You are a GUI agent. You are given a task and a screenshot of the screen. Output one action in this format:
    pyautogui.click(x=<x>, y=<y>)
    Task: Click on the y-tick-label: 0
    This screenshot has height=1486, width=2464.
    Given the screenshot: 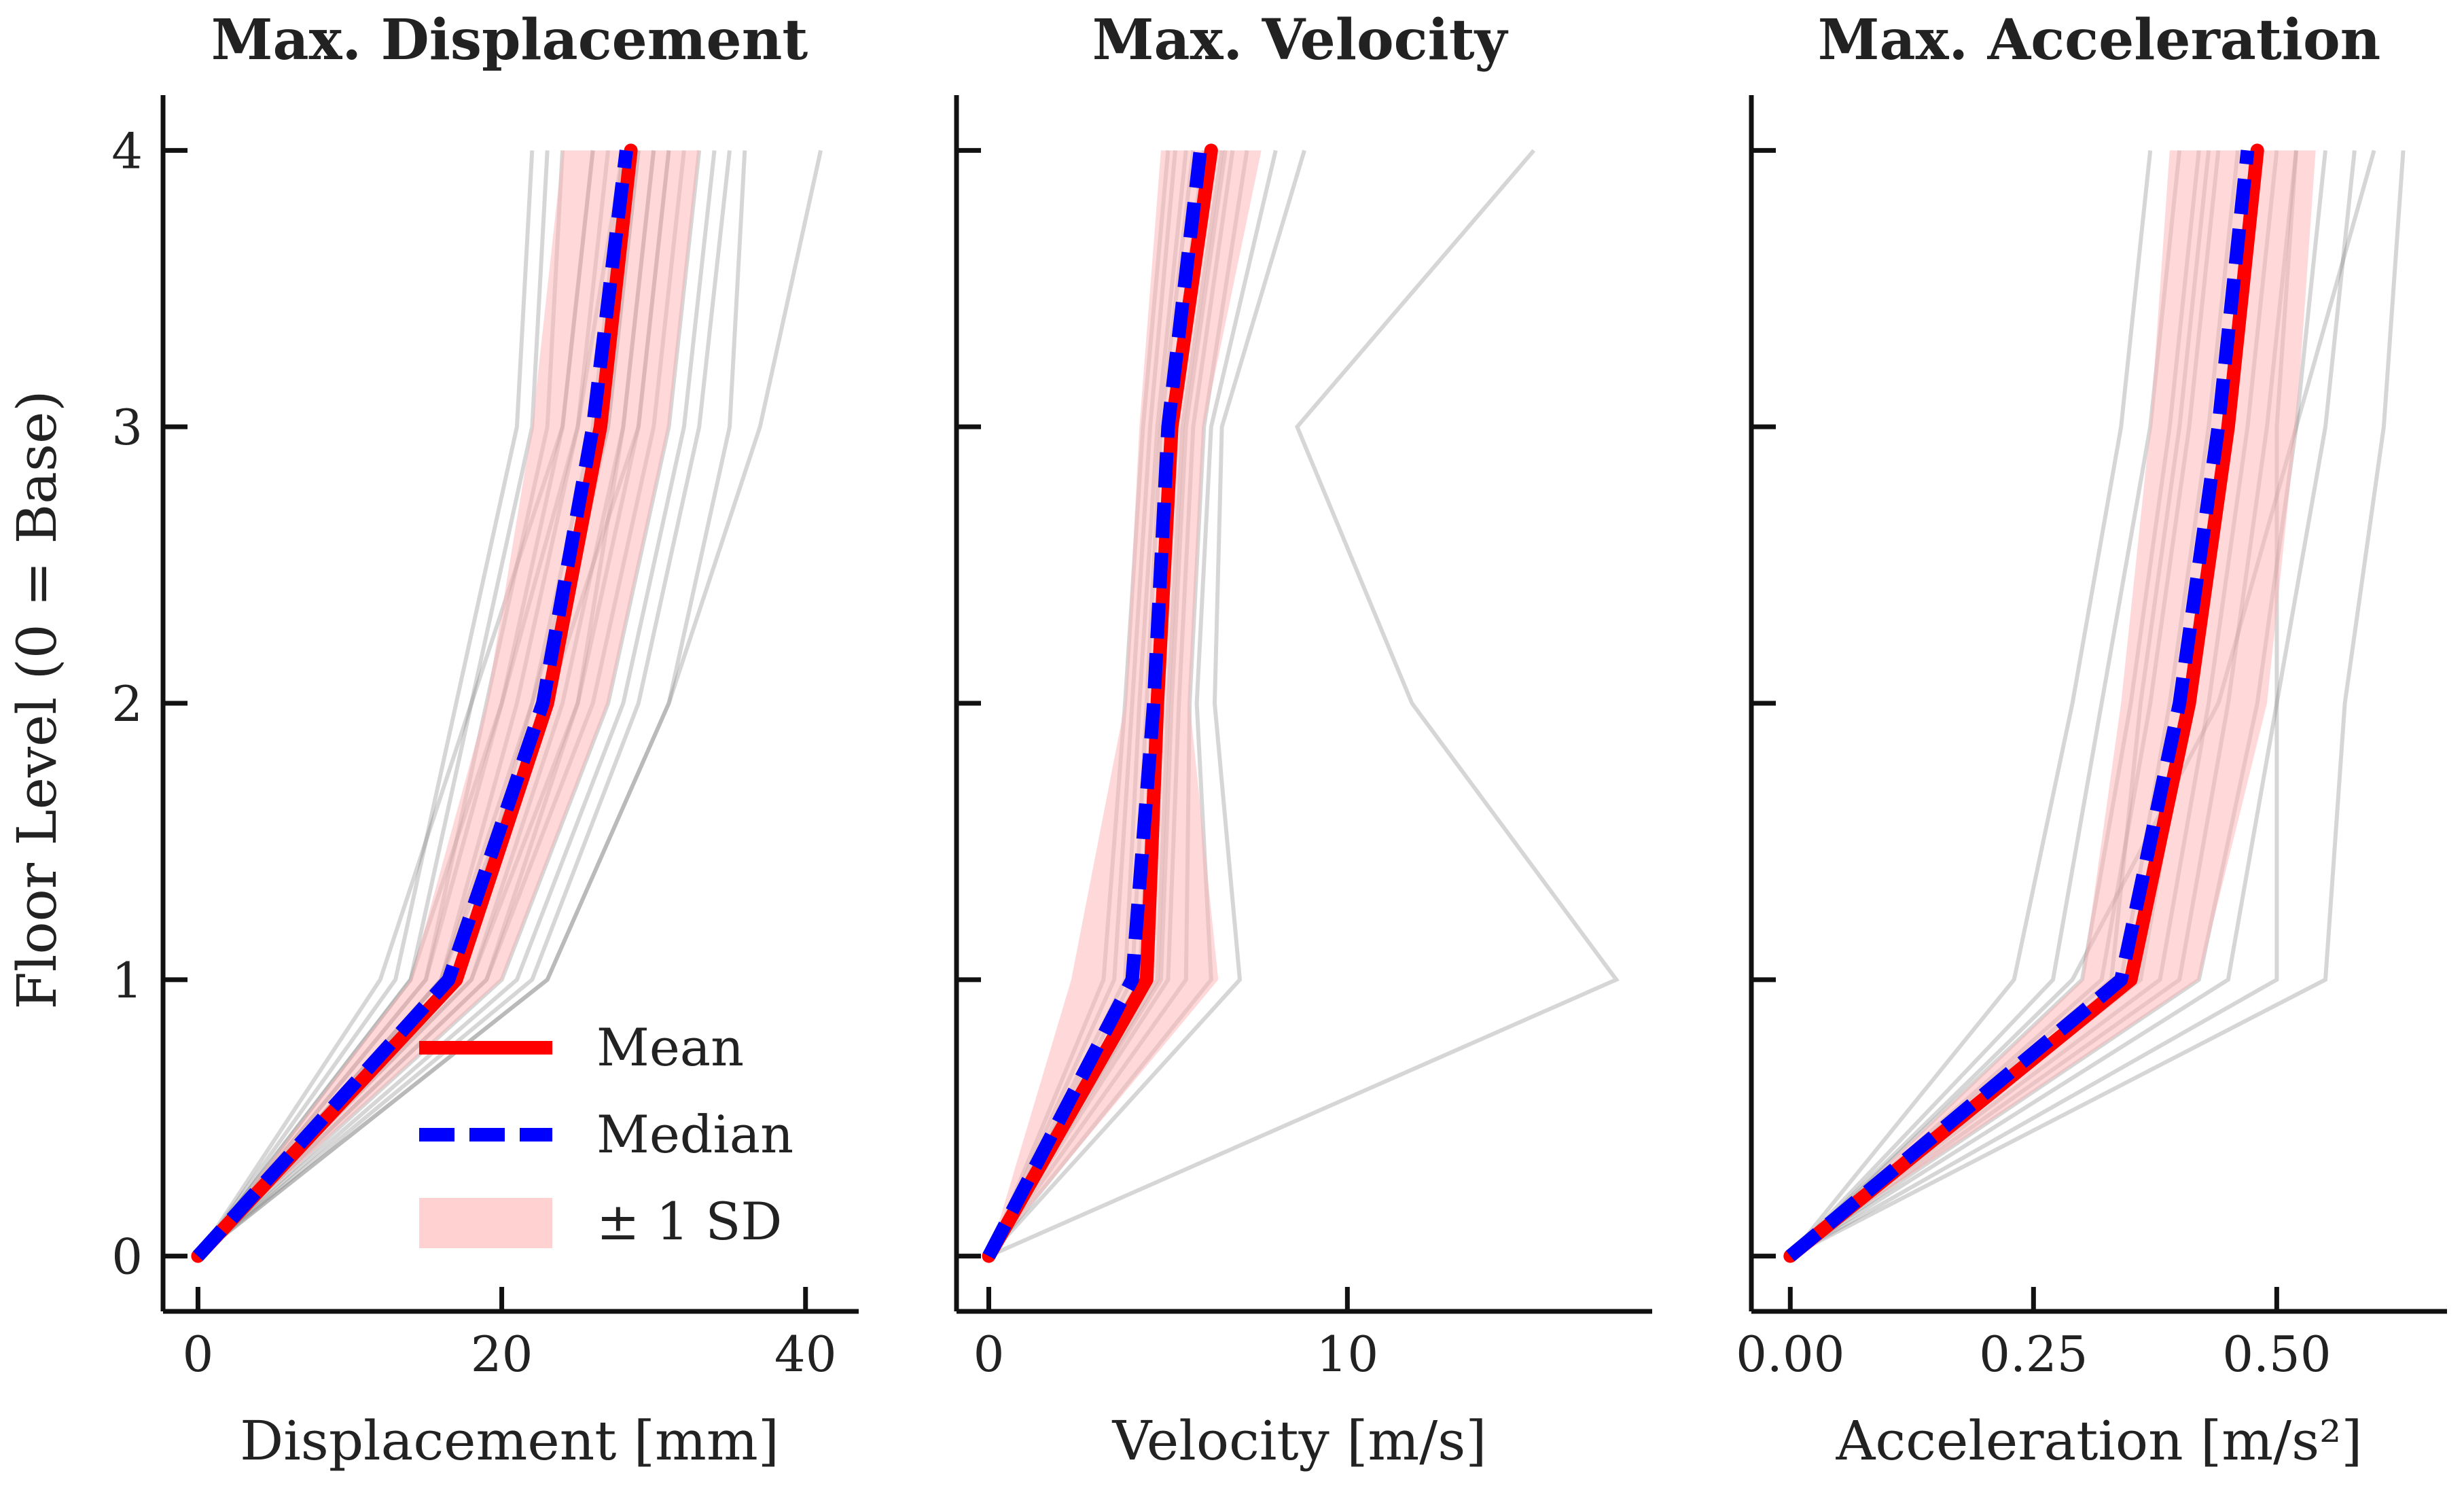 What is the action you would take?
    pyautogui.click(x=127, y=1257)
    